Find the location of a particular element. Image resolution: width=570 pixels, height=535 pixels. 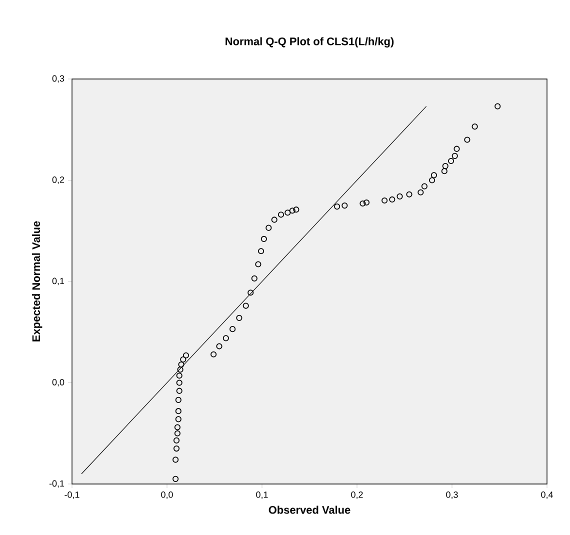

x-axis-title: Observed Value is located at coordinates (309, 510).